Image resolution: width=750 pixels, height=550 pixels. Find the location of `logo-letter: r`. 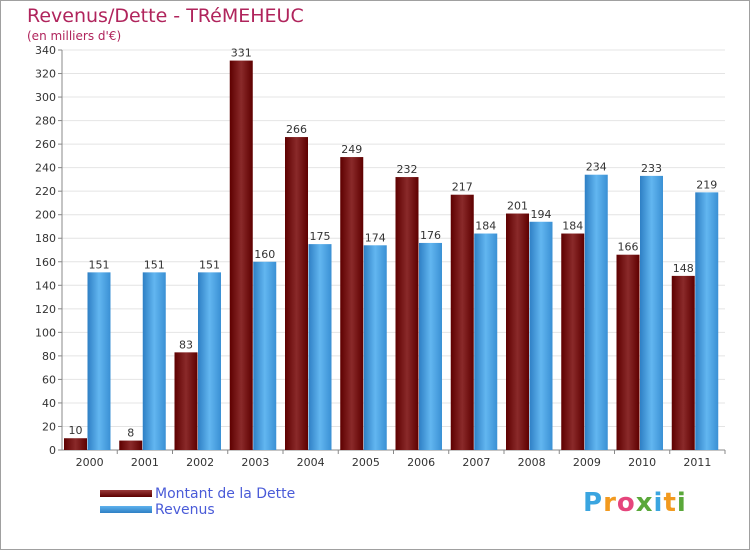

logo-letter: r is located at coordinates (610, 503).